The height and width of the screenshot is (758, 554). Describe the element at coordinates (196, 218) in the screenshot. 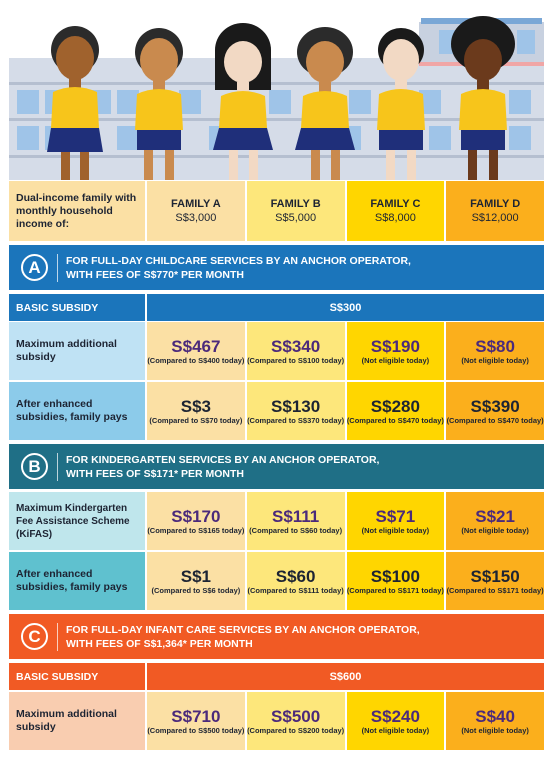

I see `family-income: S$3,000` at that location.